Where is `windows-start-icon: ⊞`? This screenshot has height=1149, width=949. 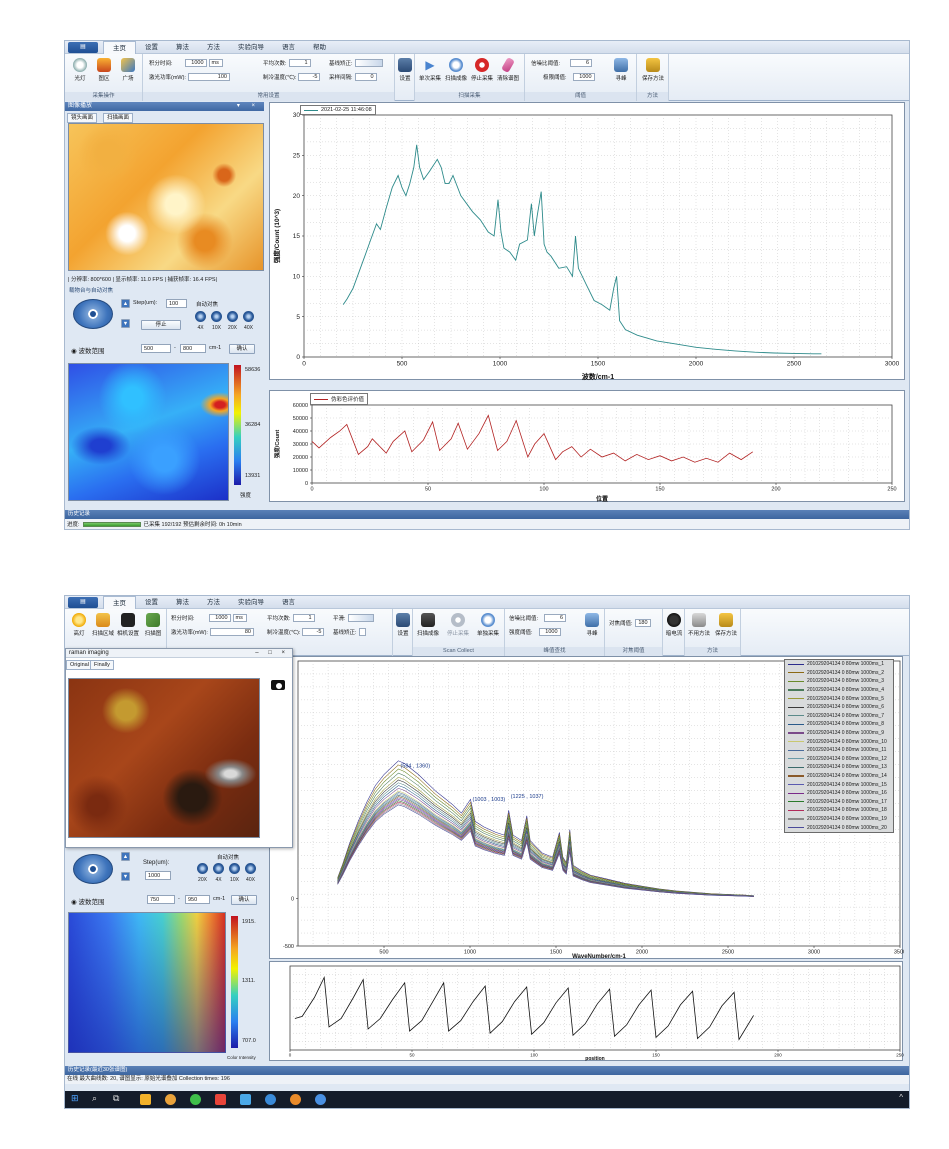 windows-start-icon: ⊞ is located at coordinates (75, 1098).